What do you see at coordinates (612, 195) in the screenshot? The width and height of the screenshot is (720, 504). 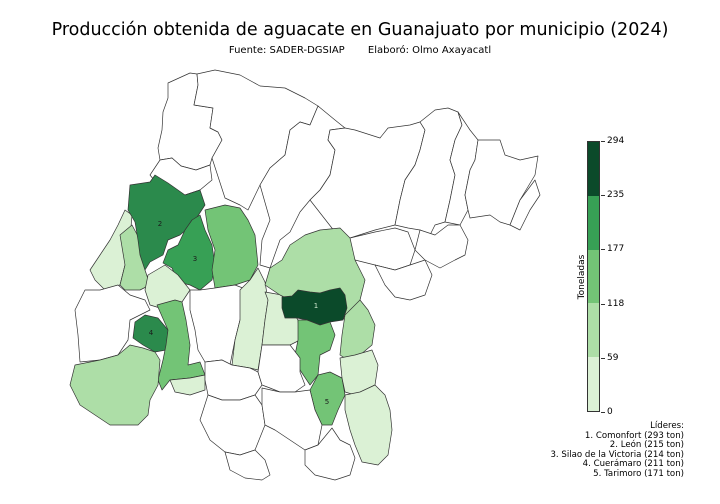 I see `colorbar-tick: 235` at bounding box center [612, 195].